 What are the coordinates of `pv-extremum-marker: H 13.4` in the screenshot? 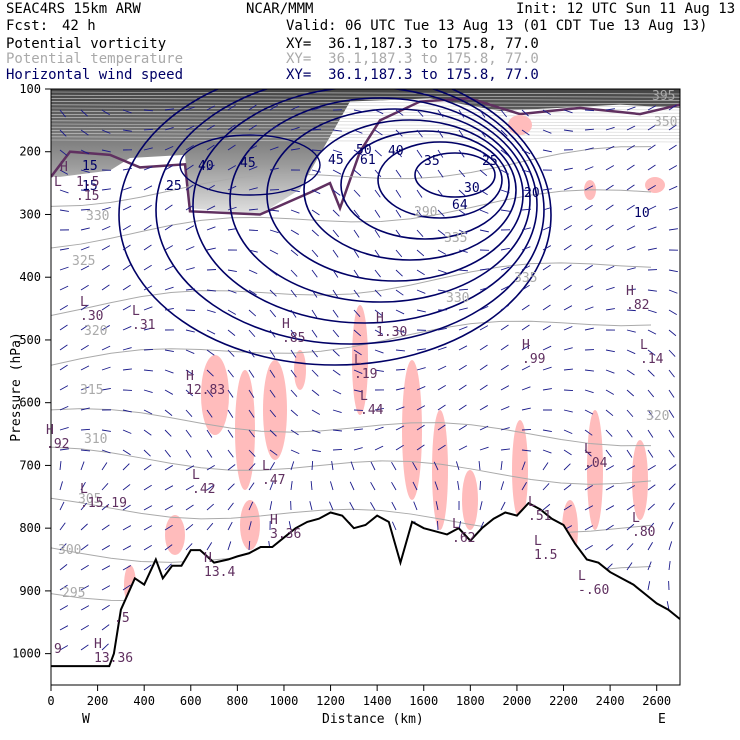 It's located at (219, 566).